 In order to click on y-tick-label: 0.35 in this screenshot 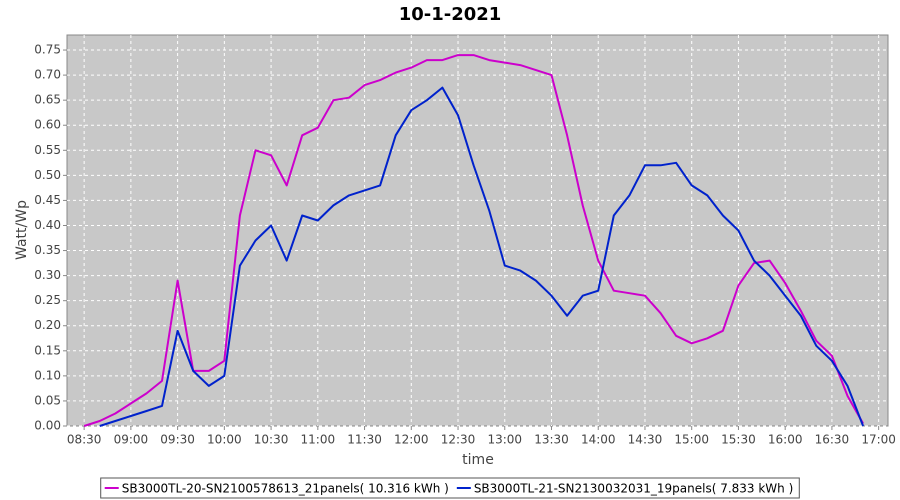, I will do `click(47, 250)`.